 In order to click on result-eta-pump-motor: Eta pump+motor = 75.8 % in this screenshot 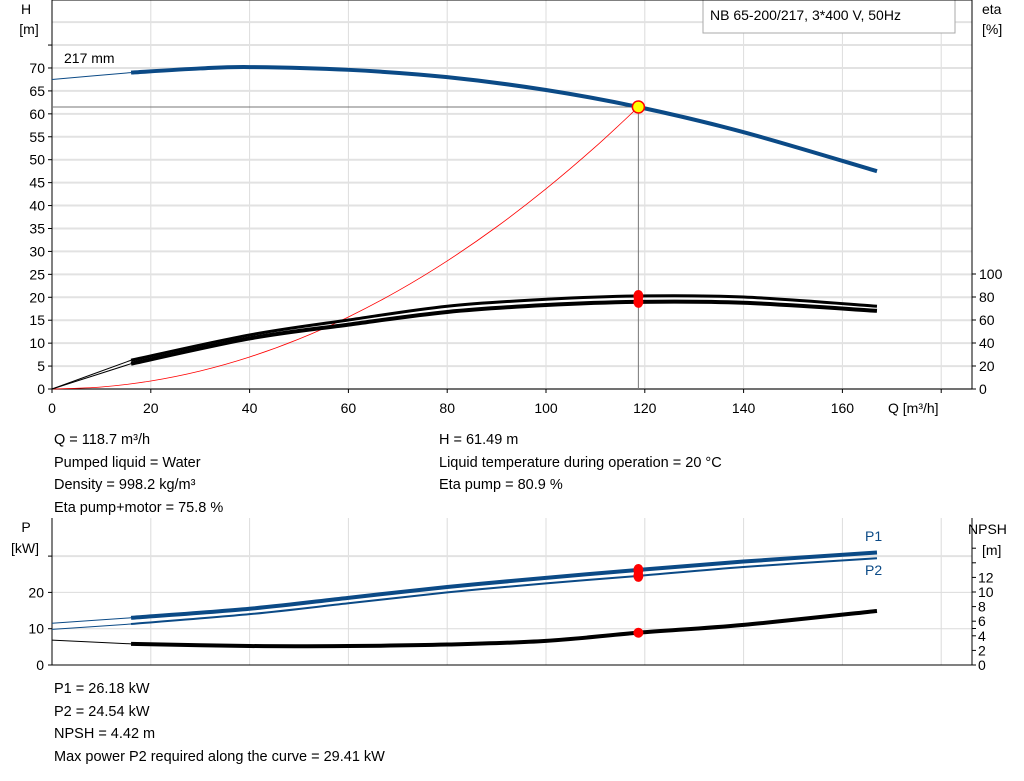, I will do `click(139, 507)`.